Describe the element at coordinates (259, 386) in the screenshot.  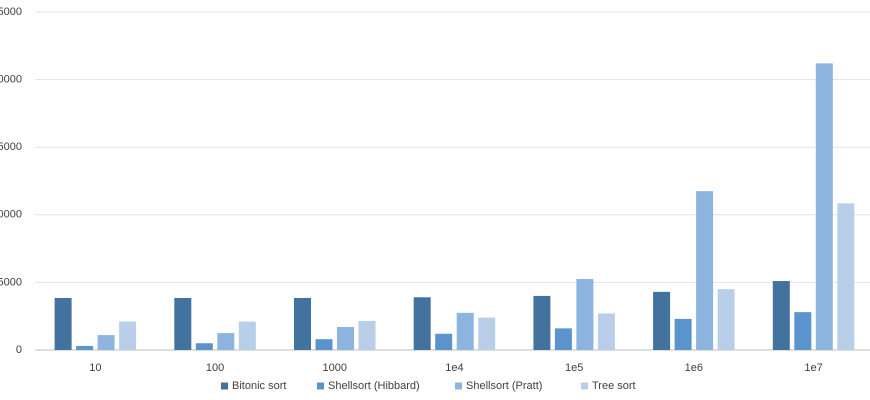
I see `legend-label: Bitonic sort` at that location.